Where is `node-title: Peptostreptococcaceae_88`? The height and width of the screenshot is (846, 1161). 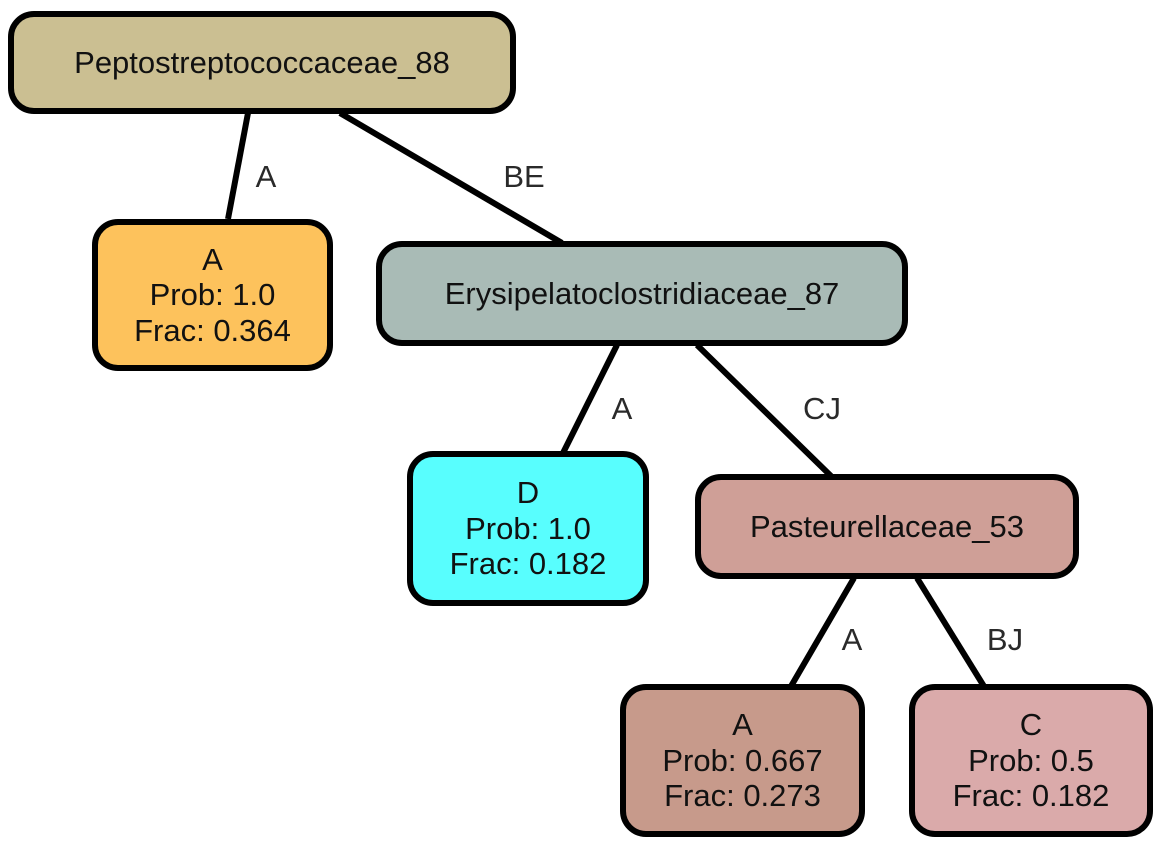
node-title: Peptostreptococcaceae_88 is located at coordinates (262, 62).